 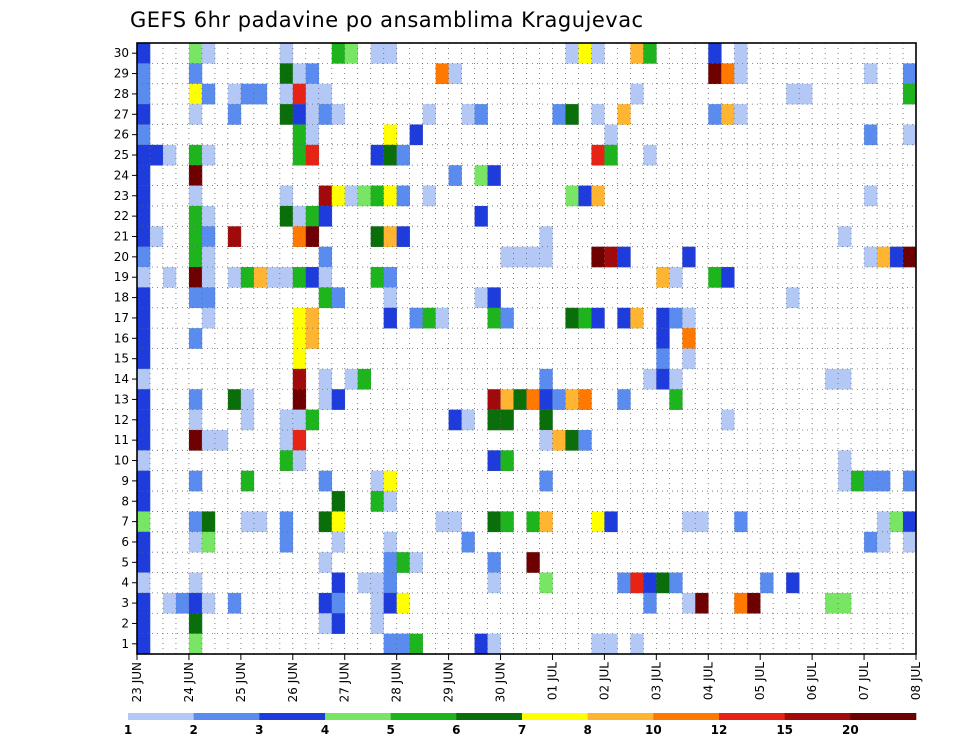 I want to click on y-tick-label: 6, so click(x=125, y=542).